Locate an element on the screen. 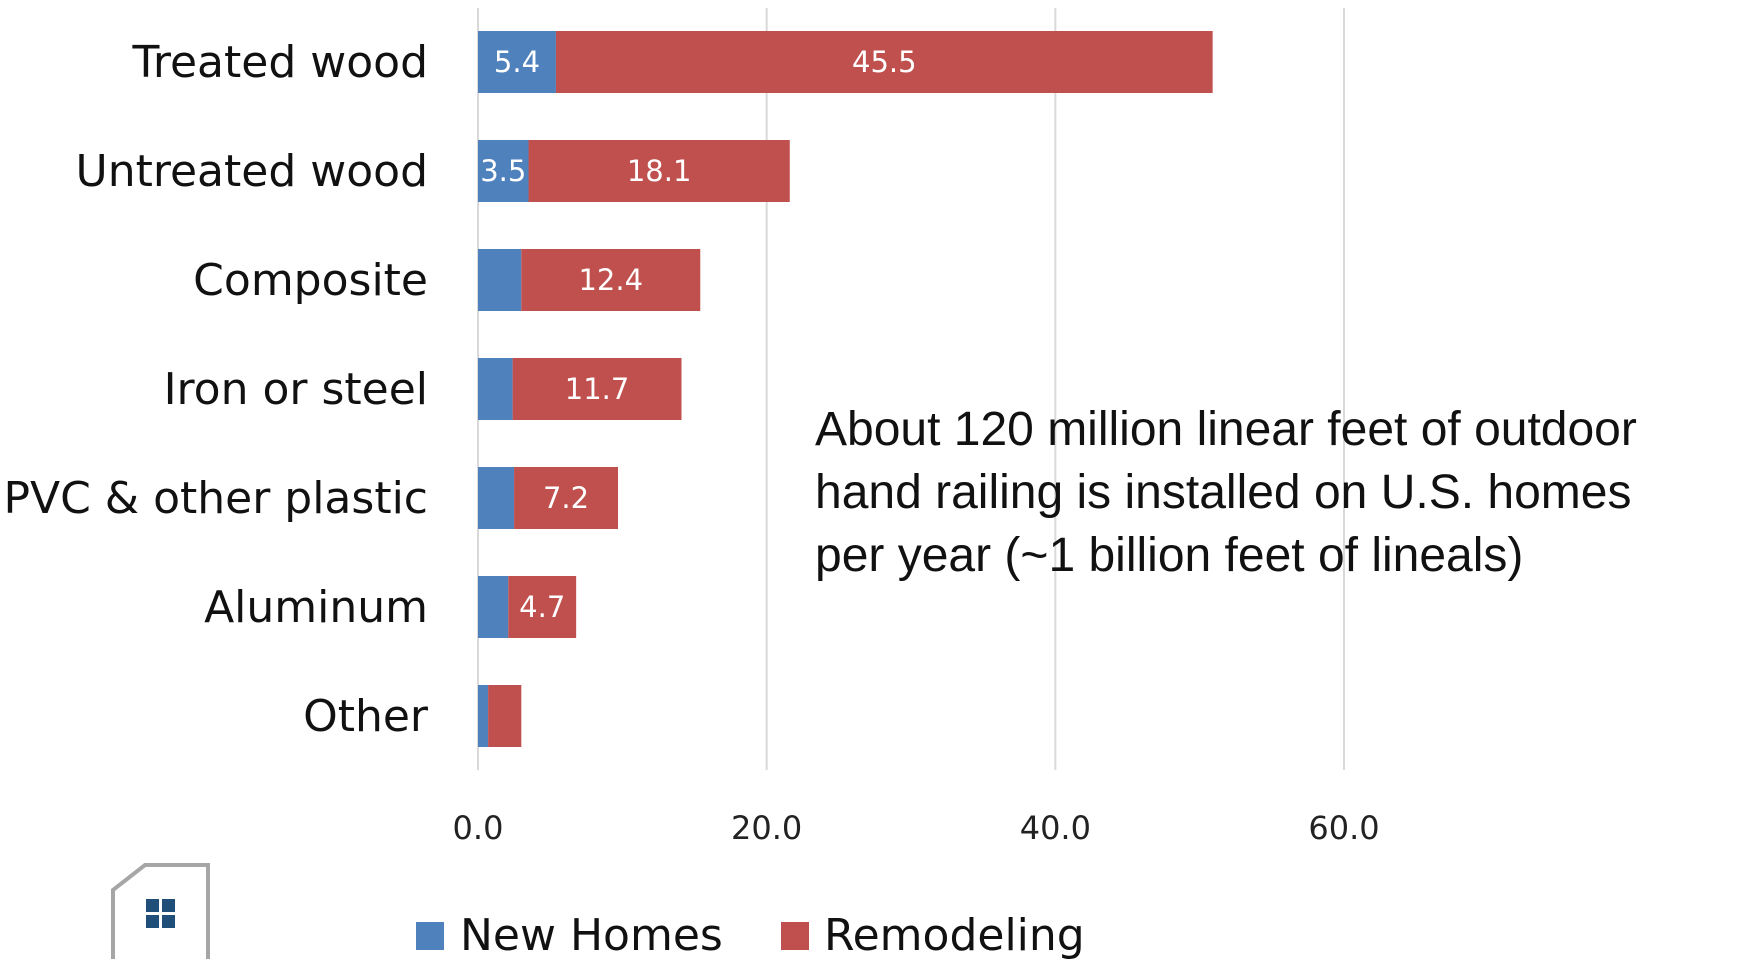  legend: New Homes Remodeling is located at coordinates (750, 934).